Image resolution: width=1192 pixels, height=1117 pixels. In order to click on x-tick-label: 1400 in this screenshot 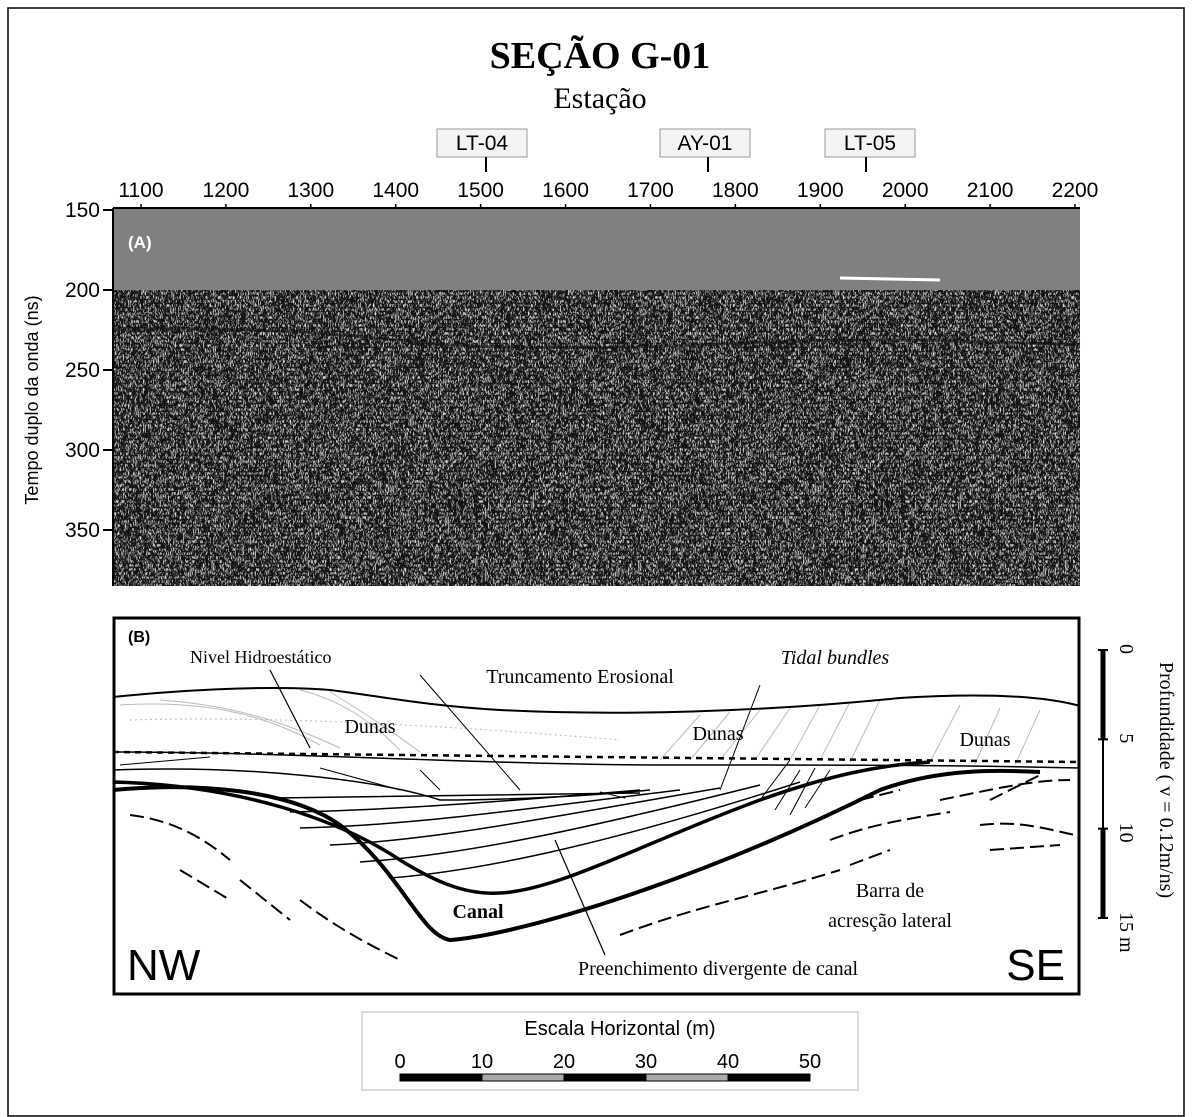, I will do `click(395, 190)`.